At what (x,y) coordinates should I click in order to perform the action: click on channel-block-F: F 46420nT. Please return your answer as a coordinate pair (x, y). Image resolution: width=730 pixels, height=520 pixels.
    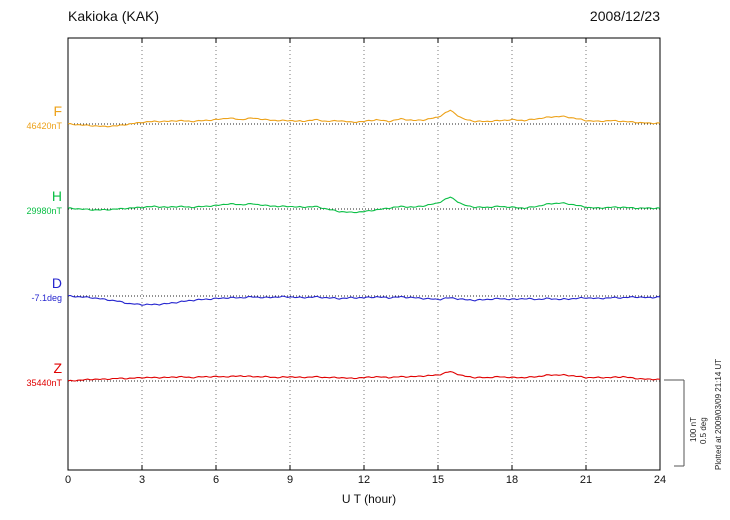
    Looking at the image, I should click on (31, 117).